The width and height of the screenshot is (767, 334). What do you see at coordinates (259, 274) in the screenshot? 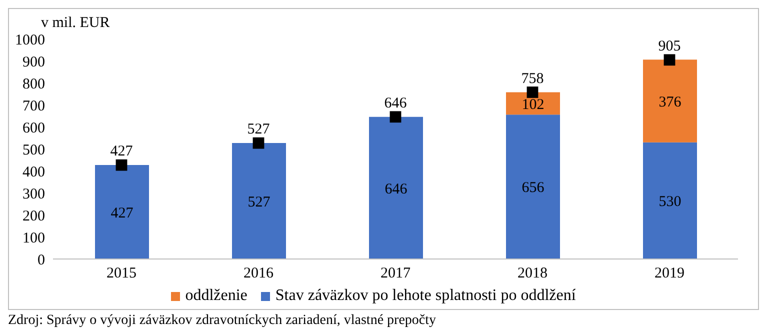
I see `x-tick-label: 2016` at bounding box center [259, 274].